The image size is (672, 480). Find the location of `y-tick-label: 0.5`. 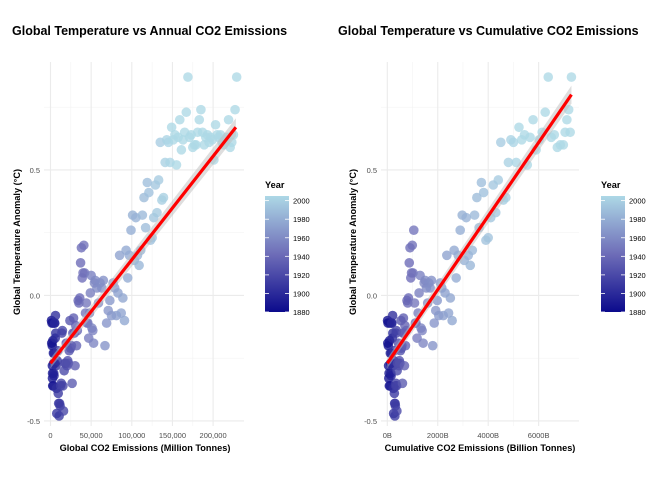

y-tick-label: 0.5 is located at coordinates (372, 170).